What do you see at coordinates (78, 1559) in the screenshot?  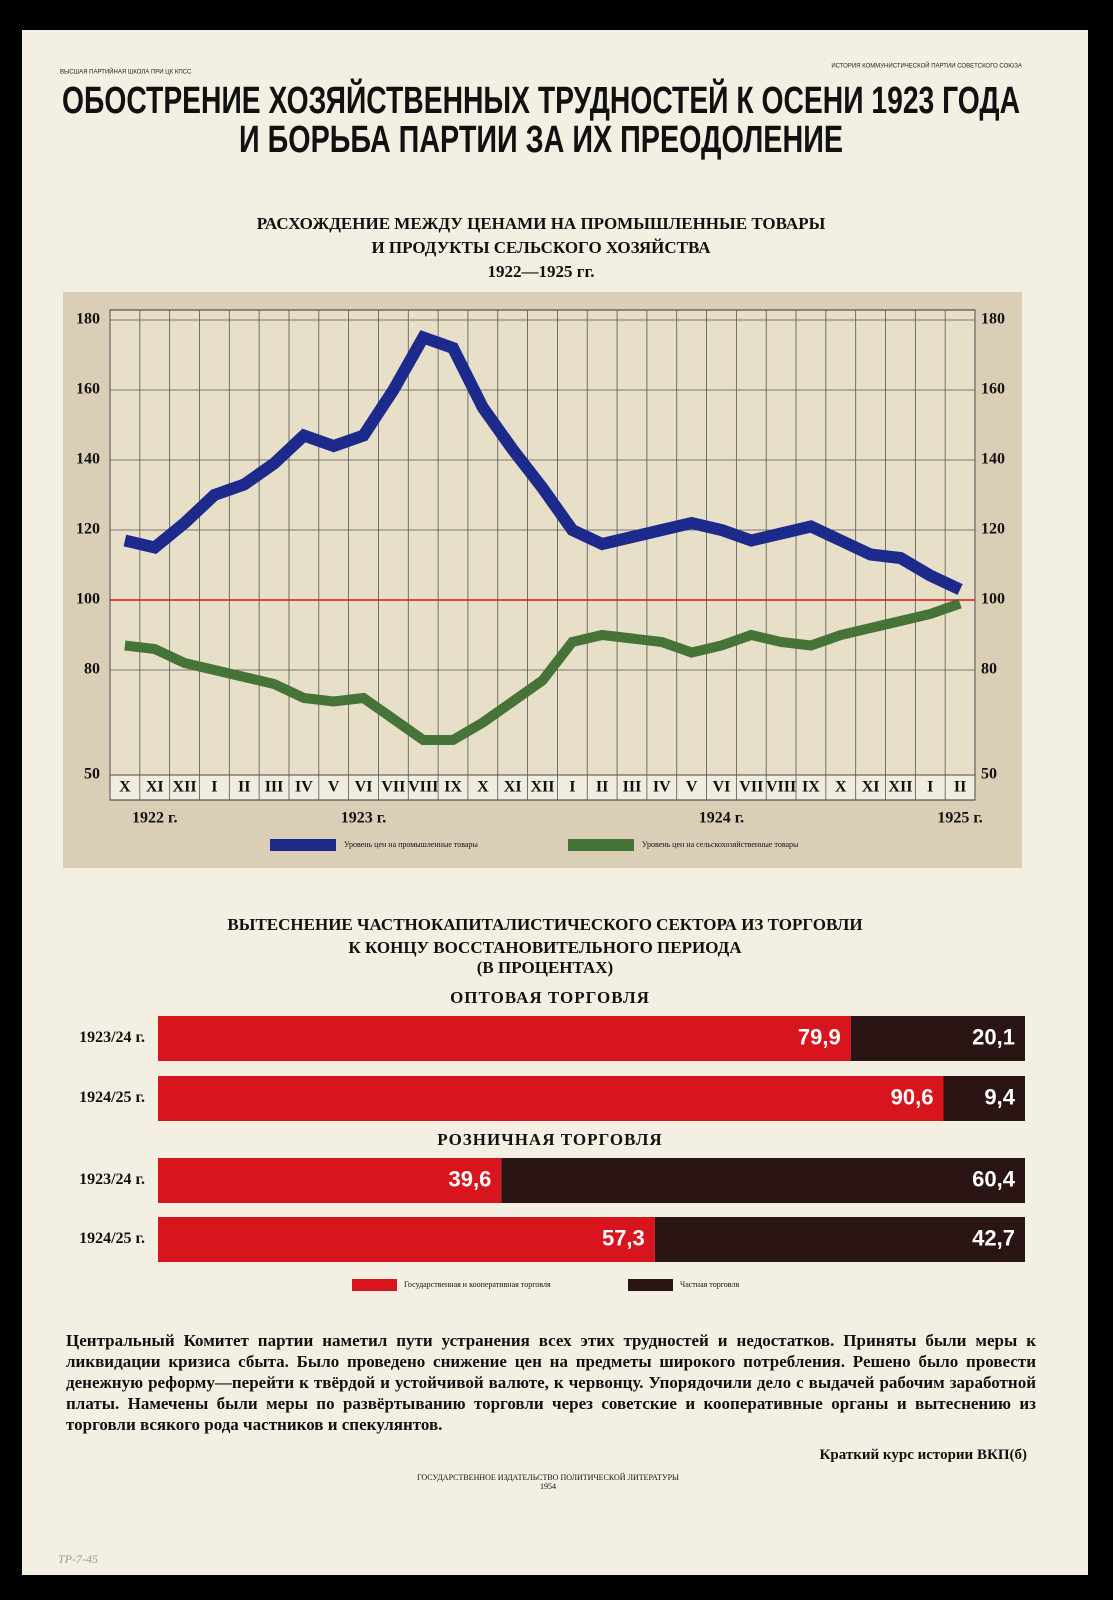 I see `inventory-mark: ТР-7-45` at bounding box center [78, 1559].